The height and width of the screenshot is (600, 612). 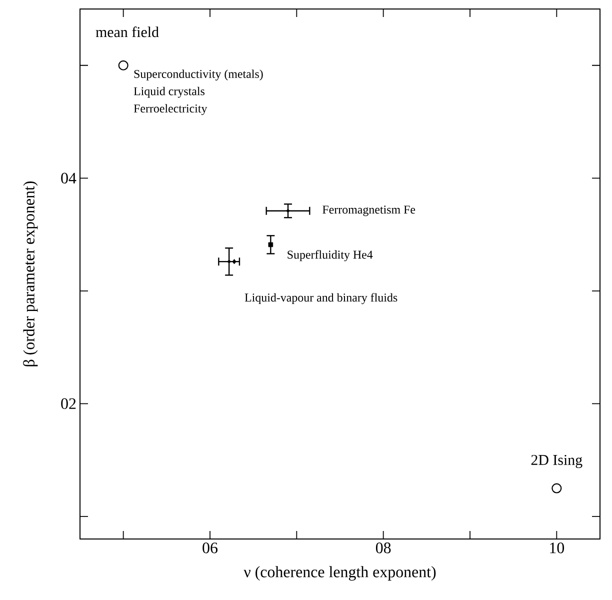 I want to click on annotation: Superfluidity He4, so click(x=330, y=256).